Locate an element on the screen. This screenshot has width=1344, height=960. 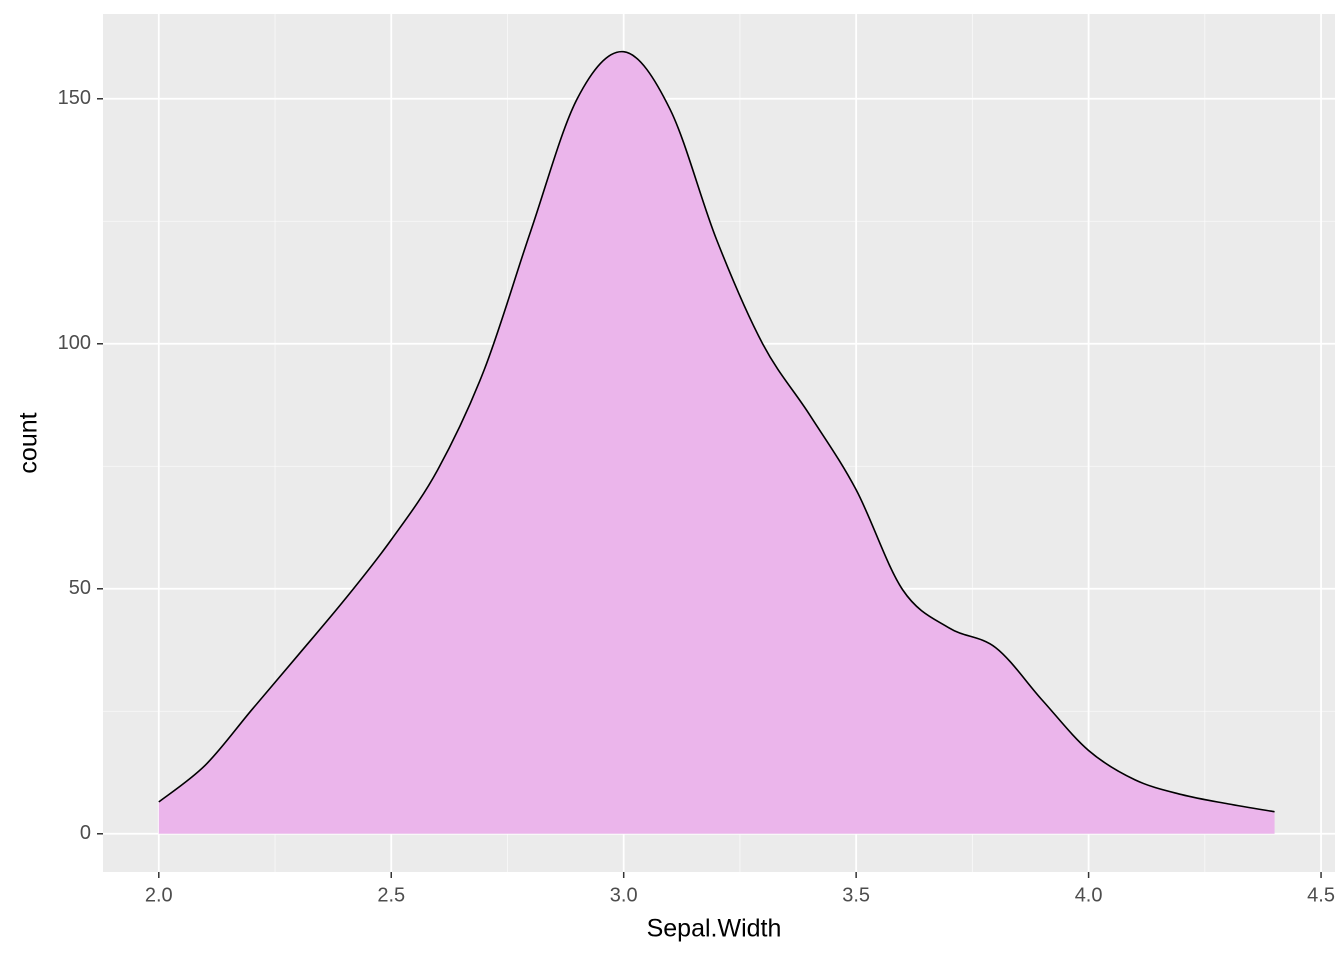
x-tick-label: 2.5 is located at coordinates (391, 895).